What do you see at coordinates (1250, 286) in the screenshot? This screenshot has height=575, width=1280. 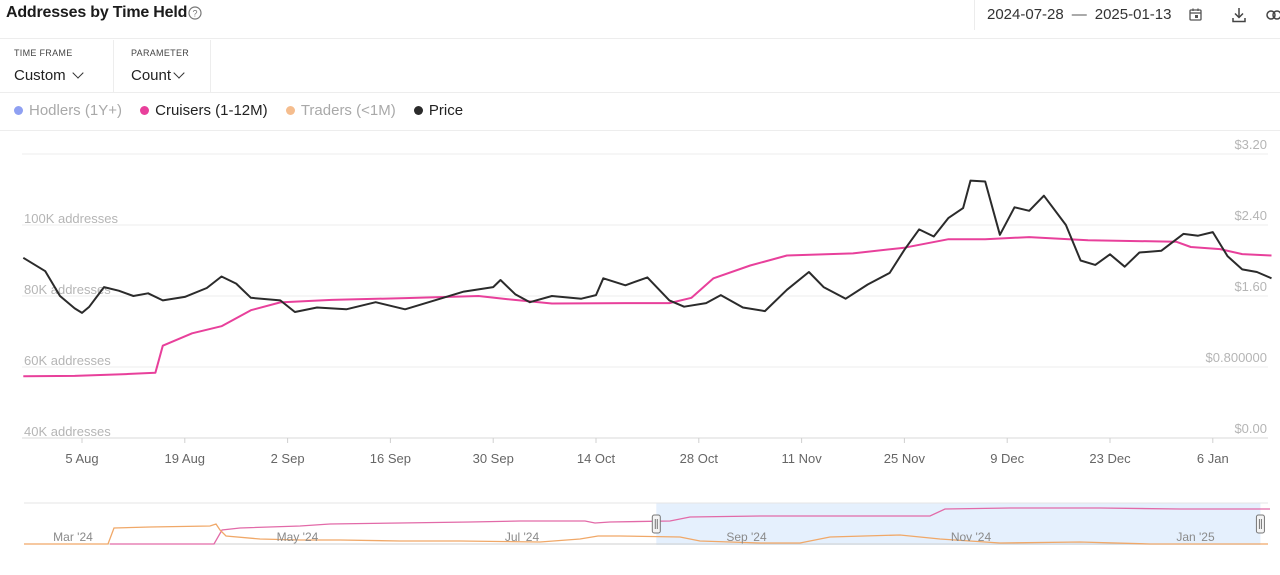 I see `y-right-tick-label: $1.60` at bounding box center [1250, 286].